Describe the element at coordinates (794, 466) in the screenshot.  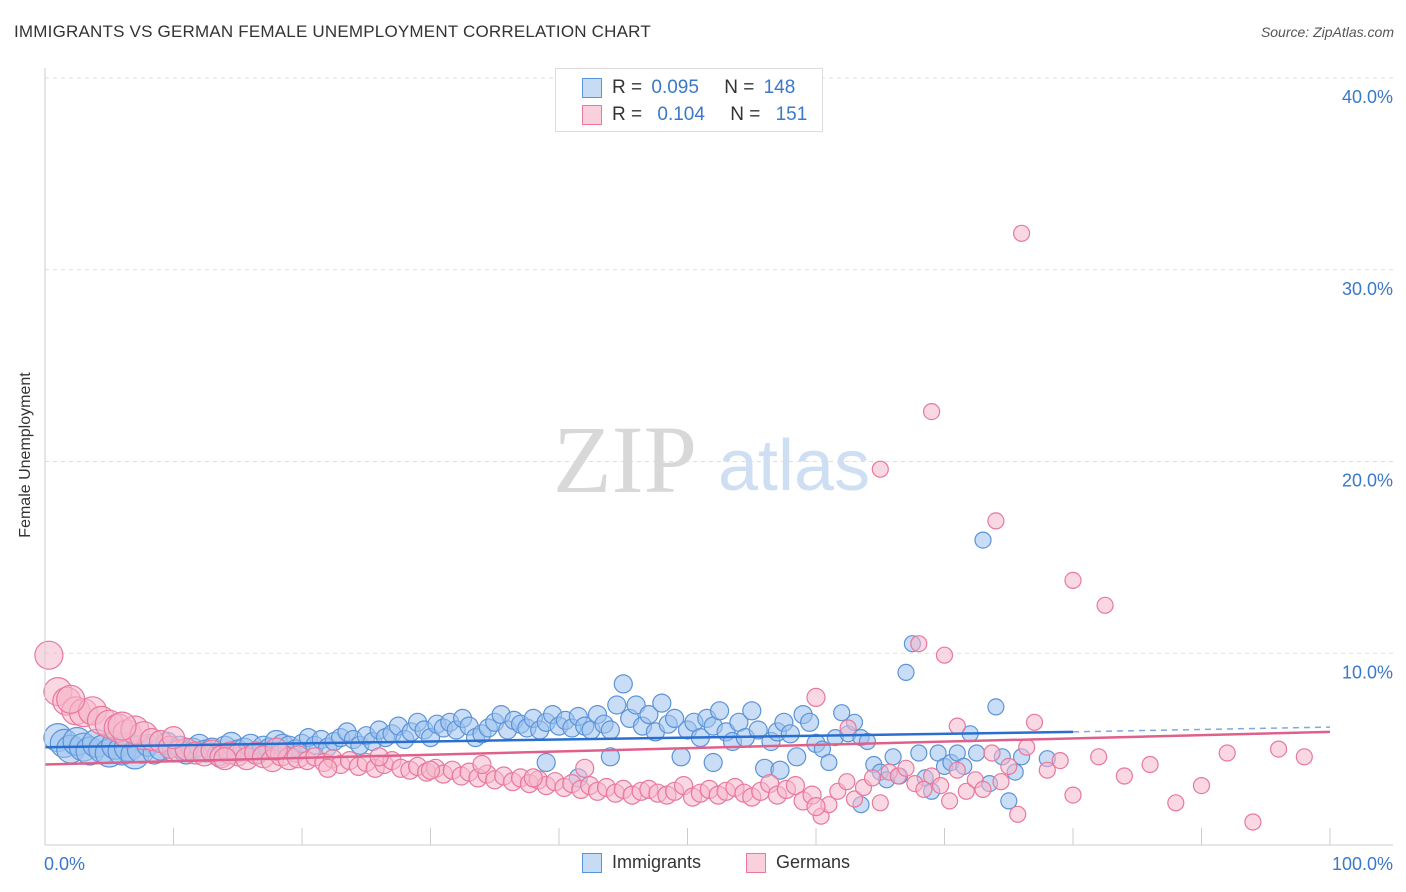
I see `watermark-atlas: atlas` at that location.